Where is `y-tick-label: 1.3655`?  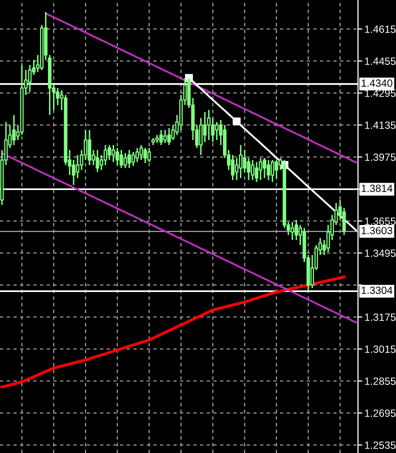
y-tick-label: 1.3655 is located at coordinates (380, 221).